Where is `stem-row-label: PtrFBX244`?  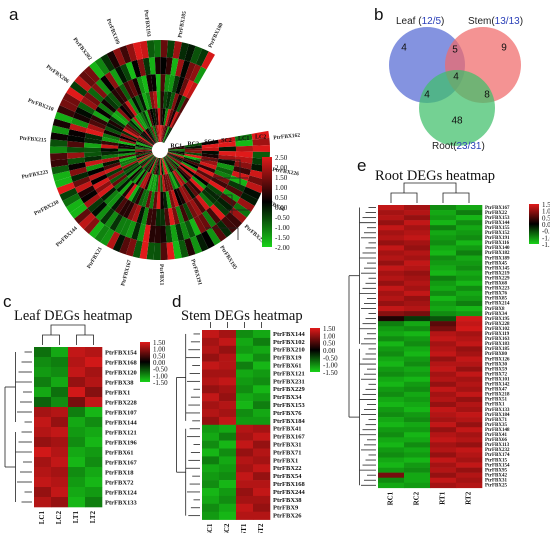
stem-row-label: PtrFBX244 is located at coordinates (289, 492).